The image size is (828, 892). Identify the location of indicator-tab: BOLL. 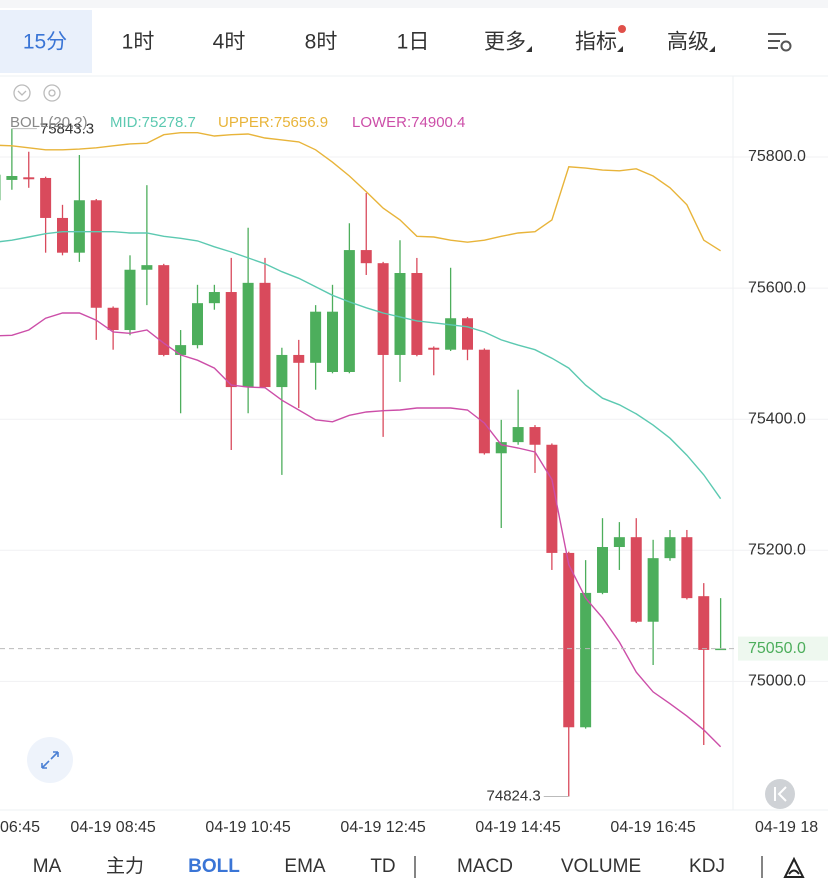
(214, 866).